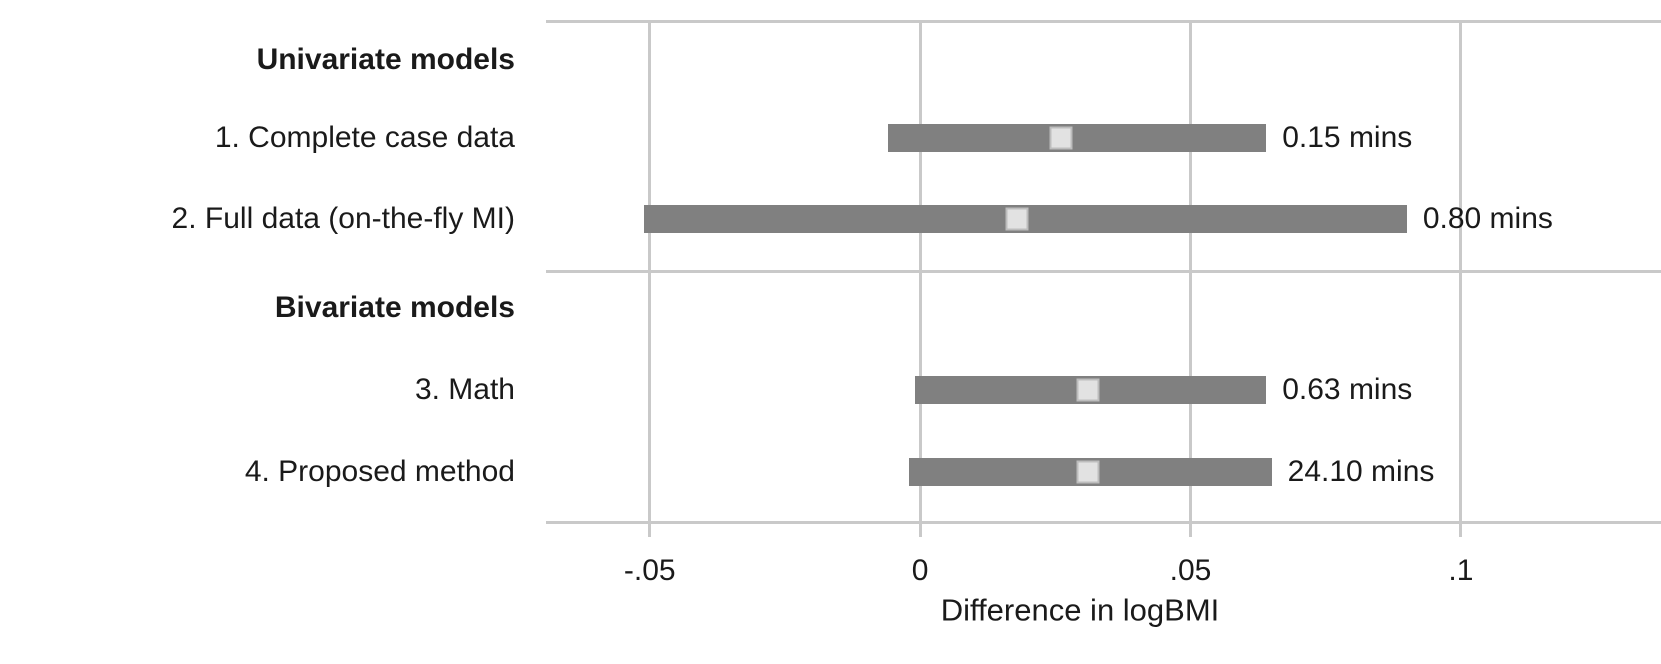 This screenshot has height=664, width=1661. I want to click on x-axis-line, so click(1103, 522).